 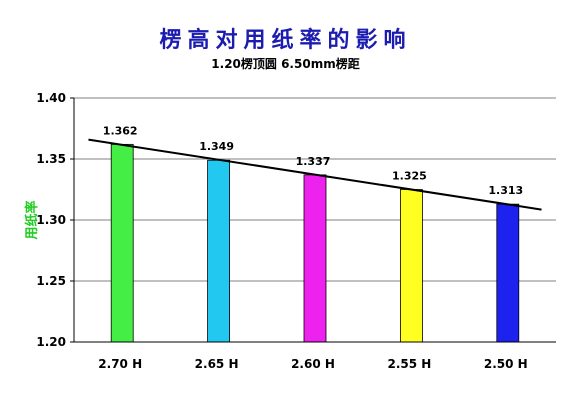 I want to click on x-tick-label: 2.50 H, so click(x=506, y=364).